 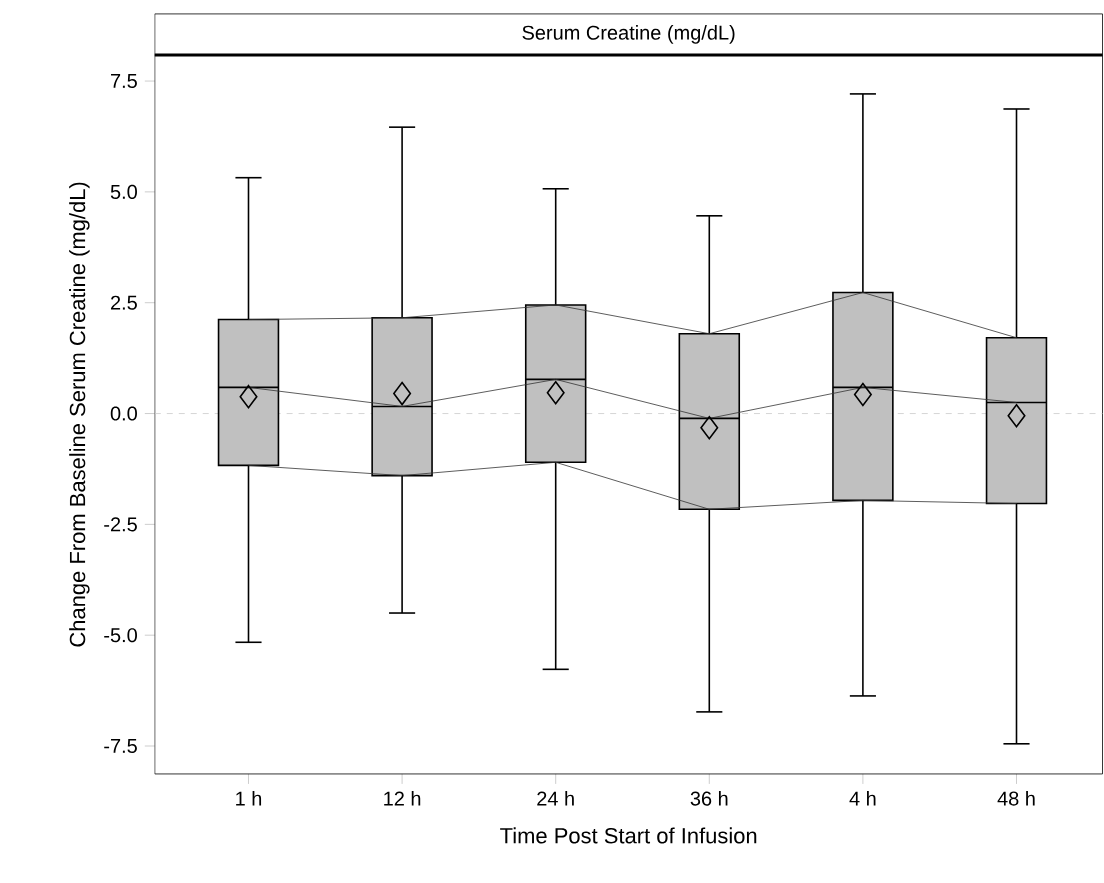 I want to click on chart-title: Serum Creatine (mg/dL), so click(x=628, y=34).